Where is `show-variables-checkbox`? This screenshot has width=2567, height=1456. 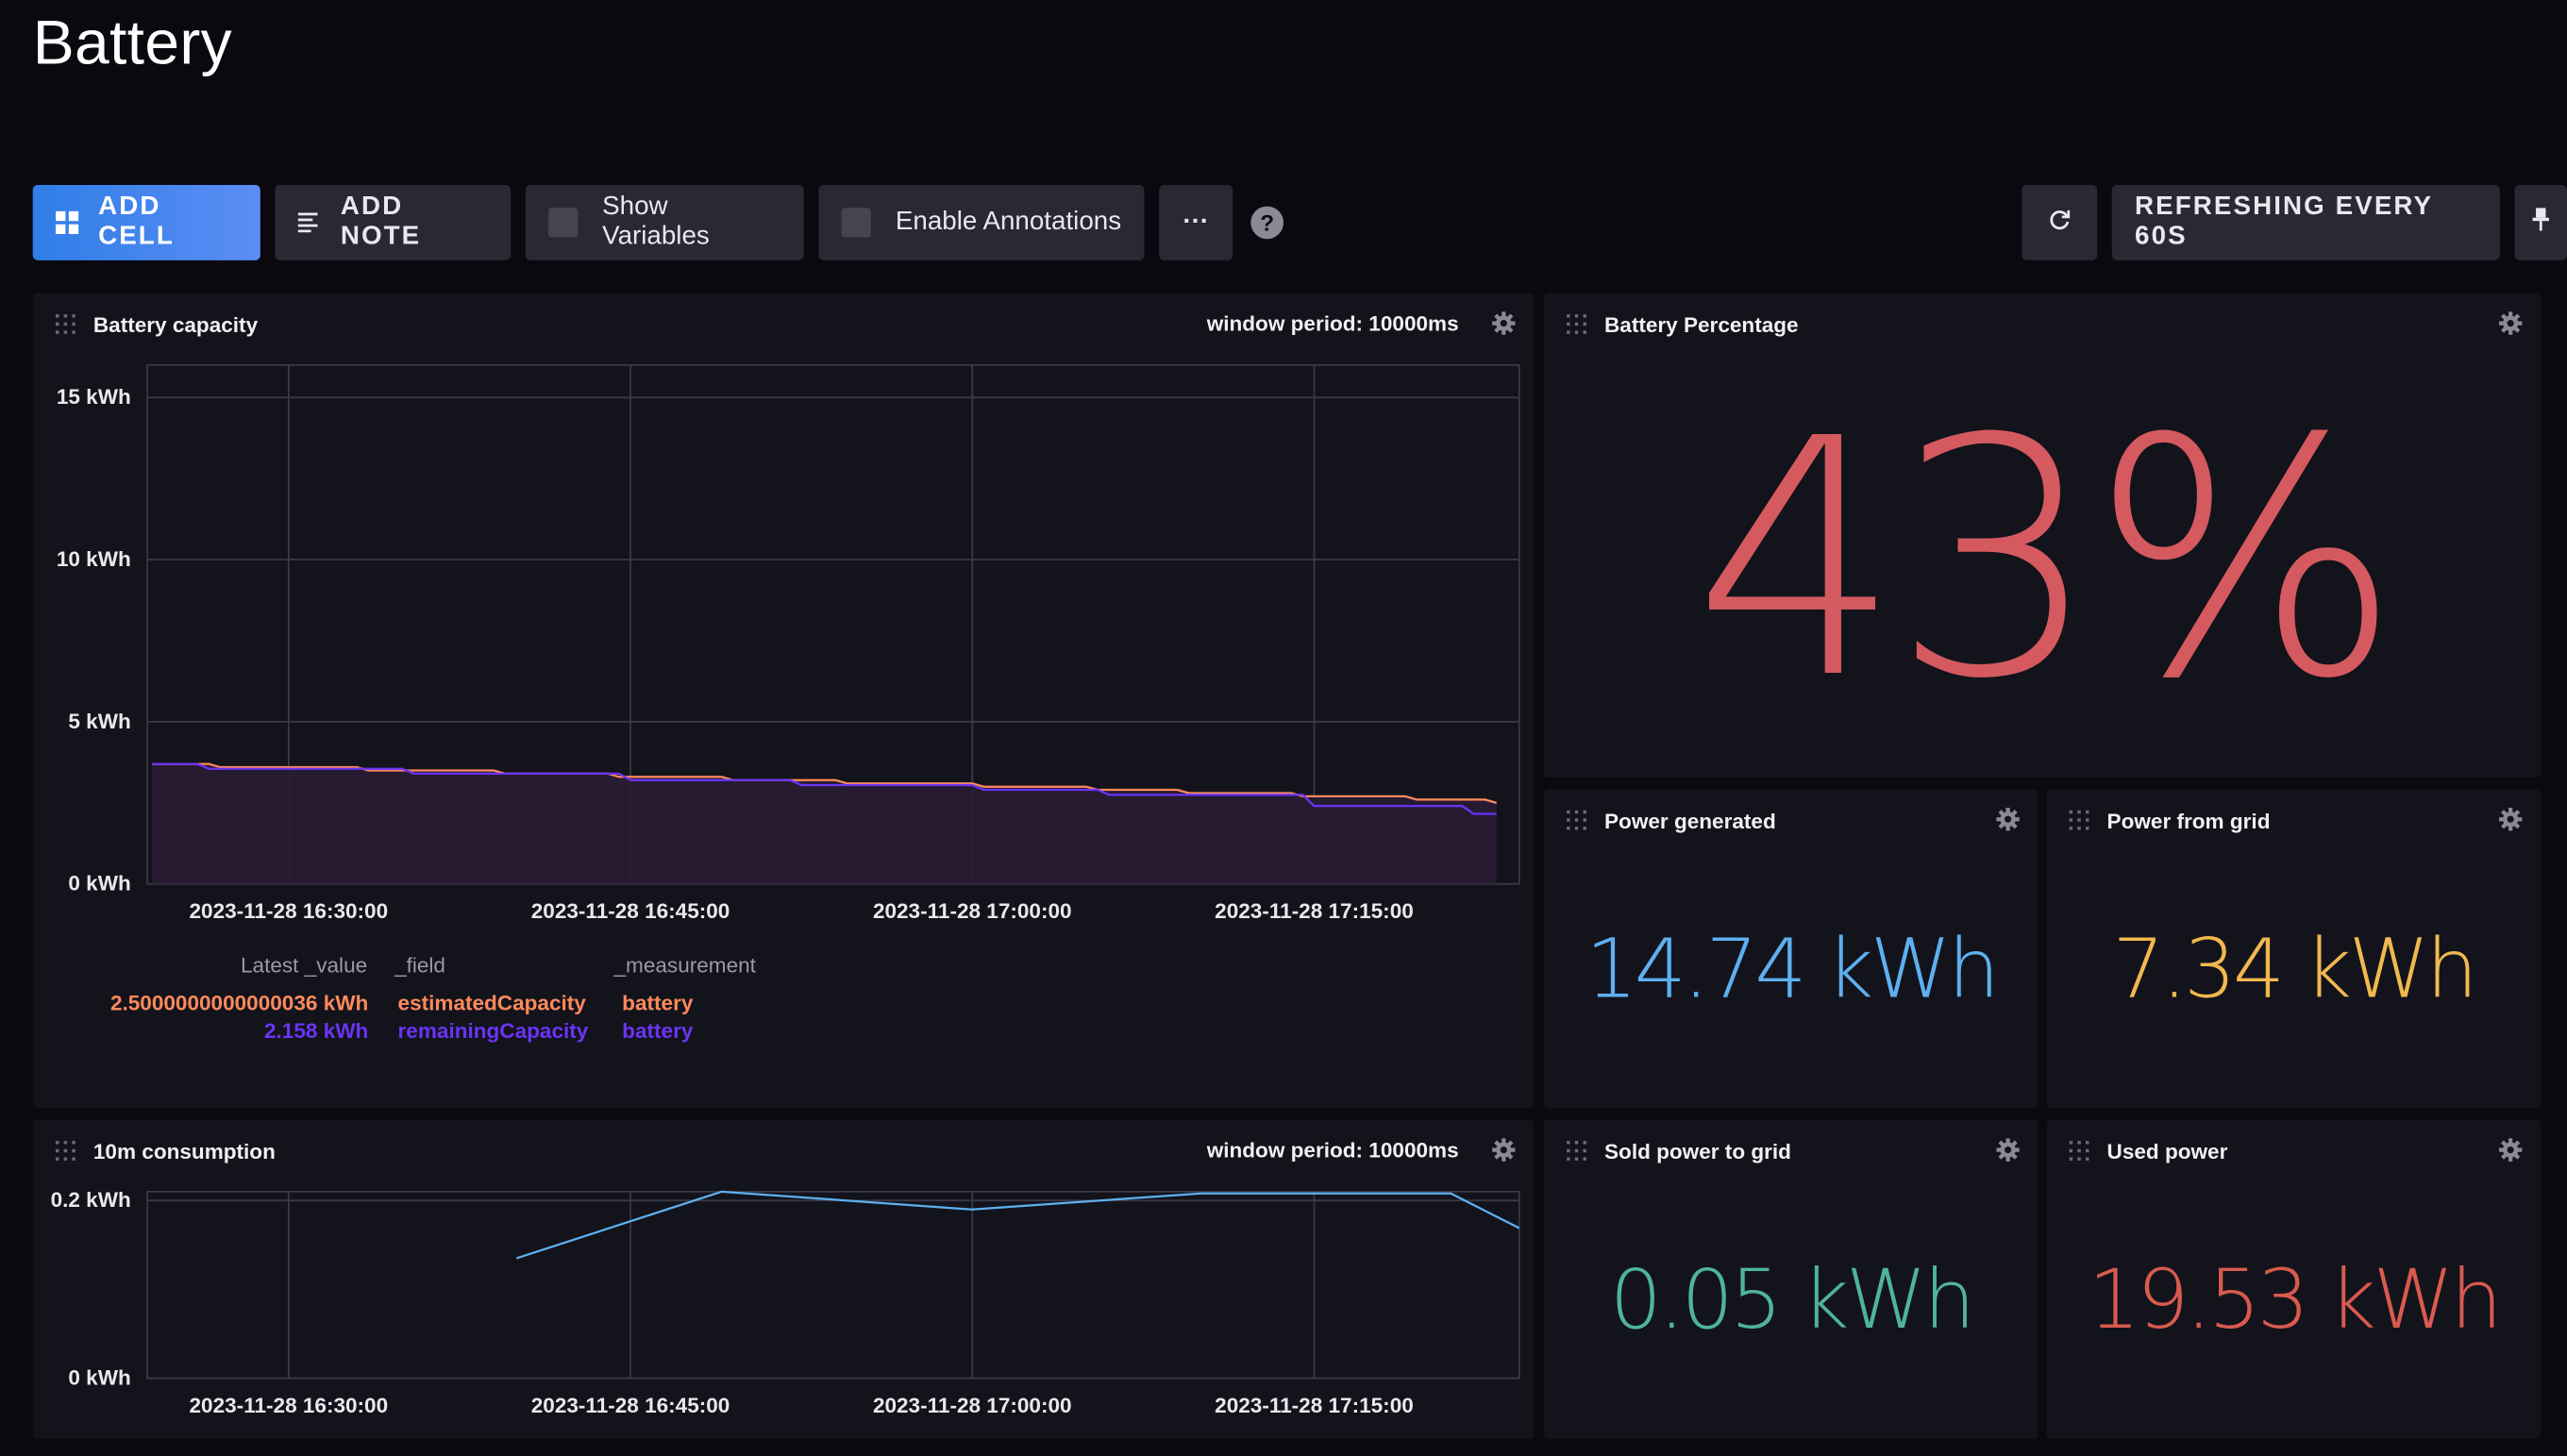
show-variables-checkbox is located at coordinates (564, 223).